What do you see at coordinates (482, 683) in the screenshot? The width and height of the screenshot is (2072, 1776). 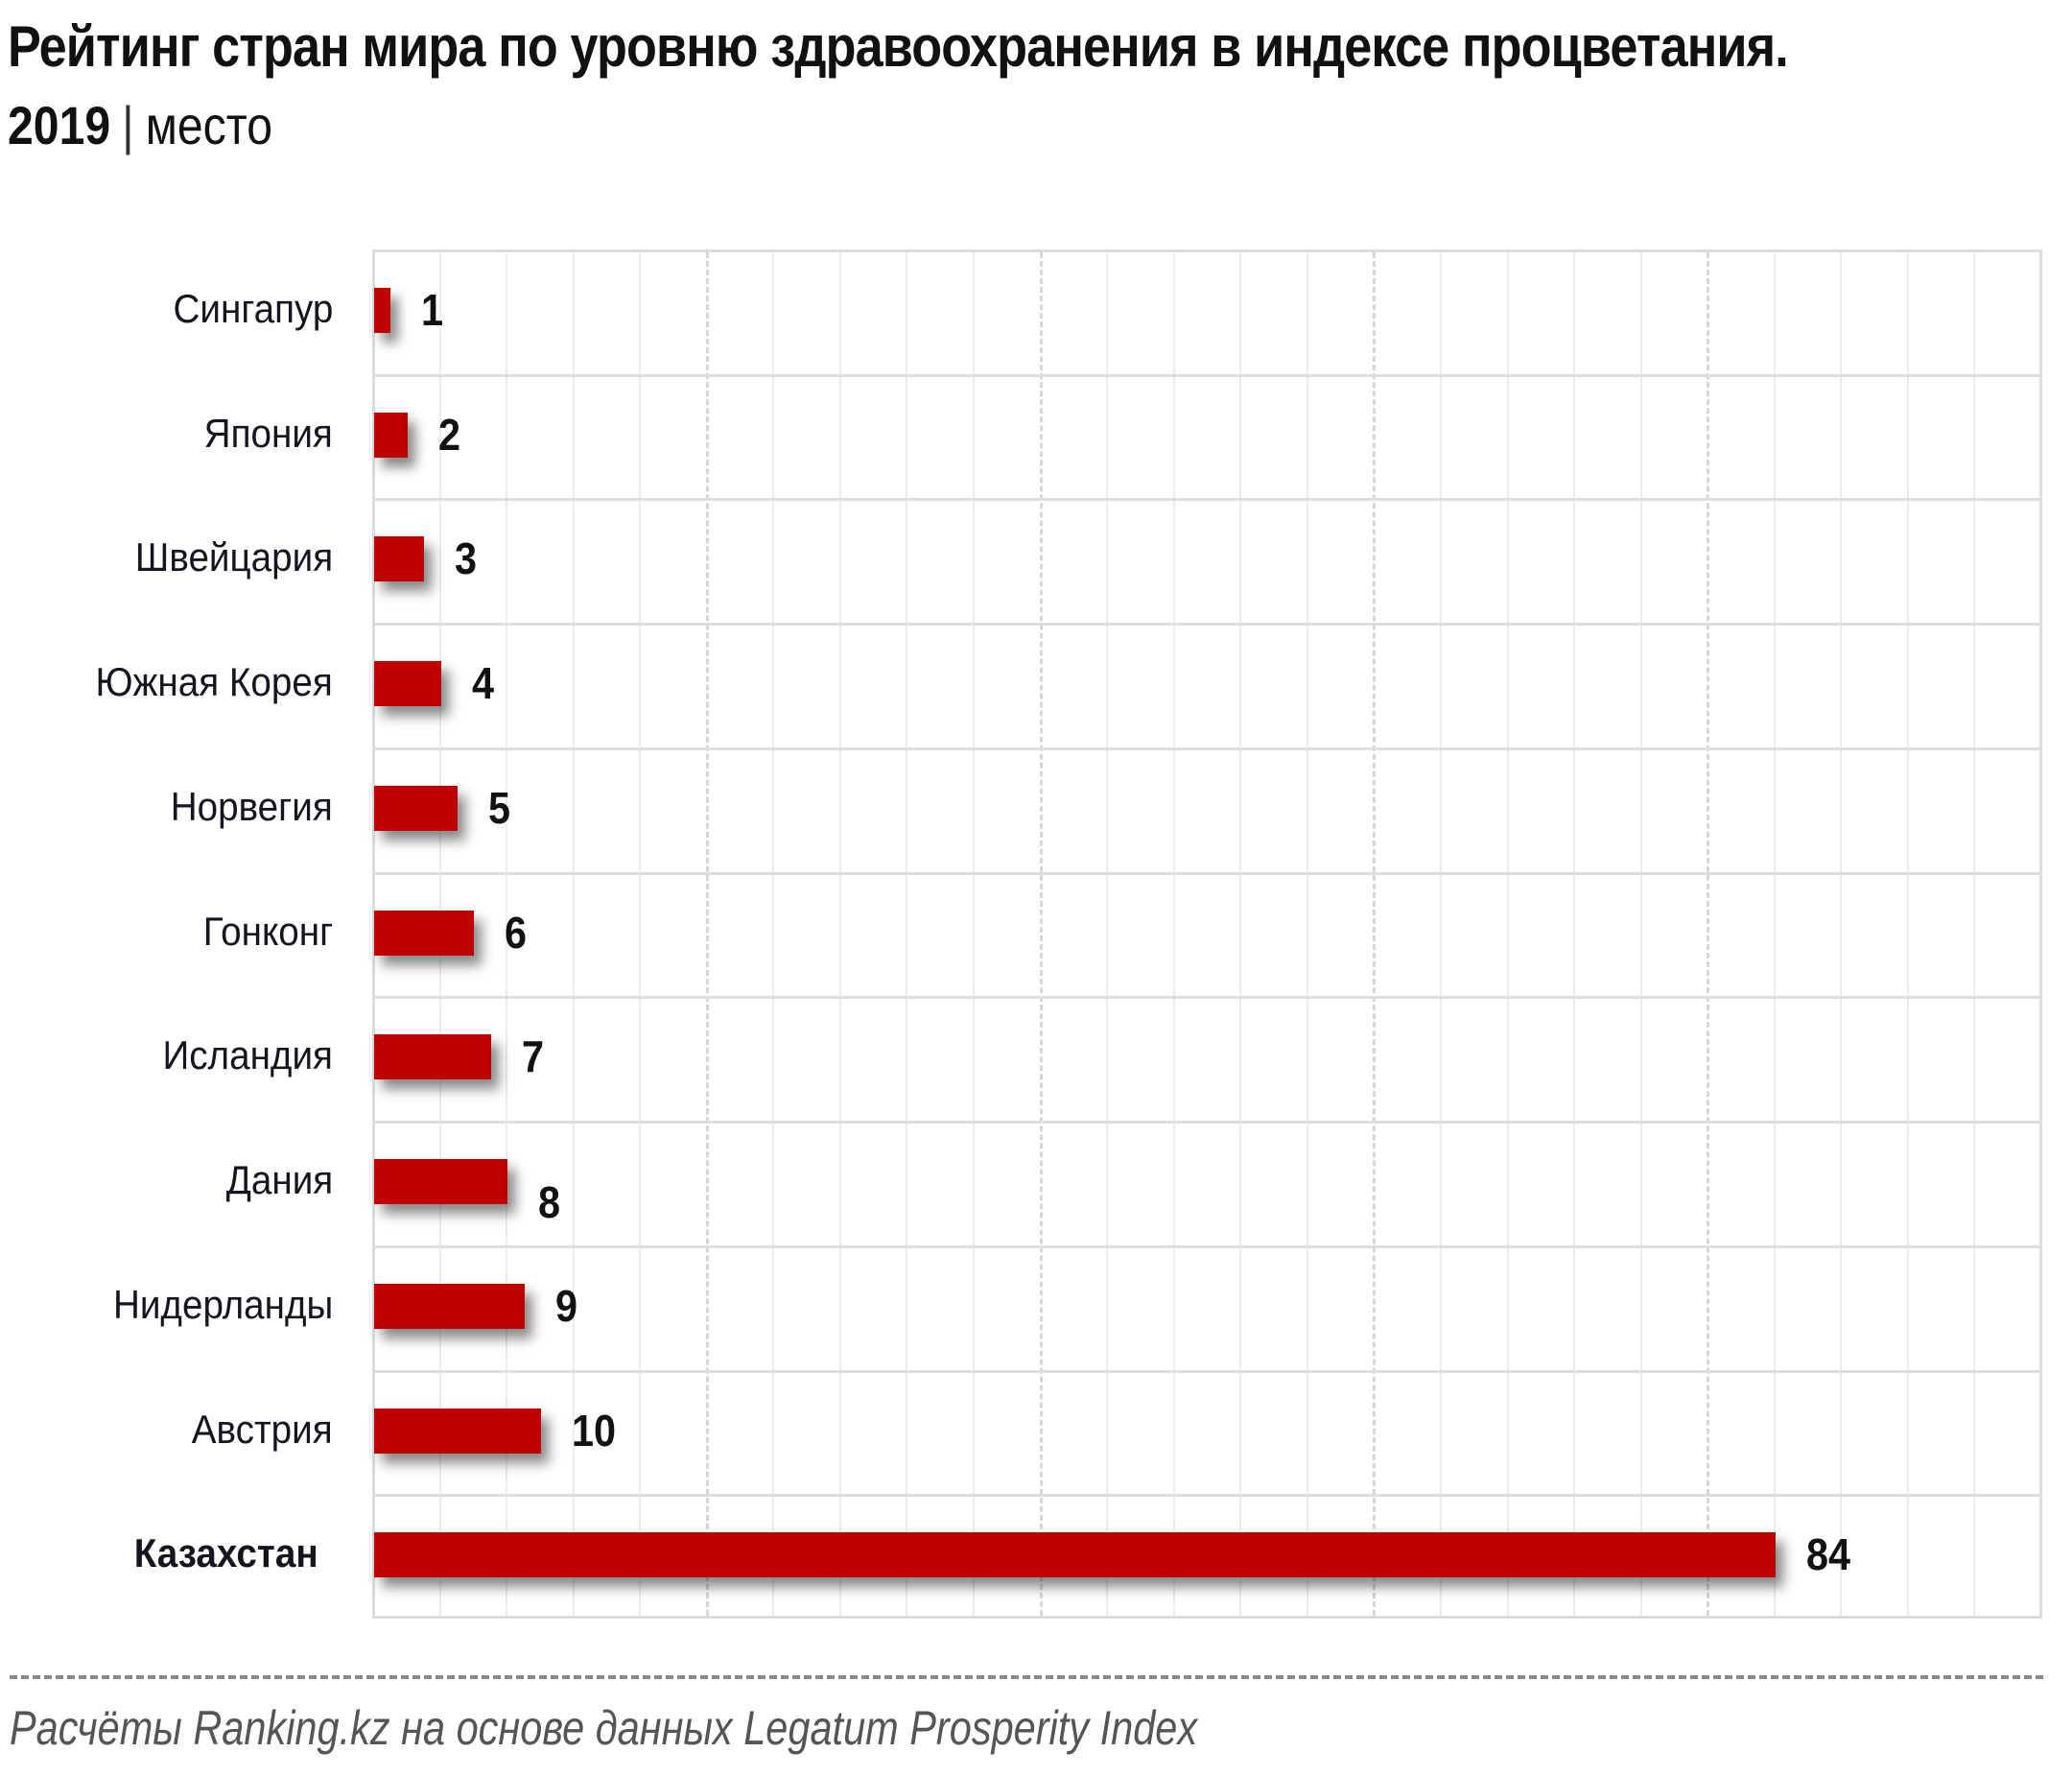 I see `value-label: 4` at bounding box center [482, 683].